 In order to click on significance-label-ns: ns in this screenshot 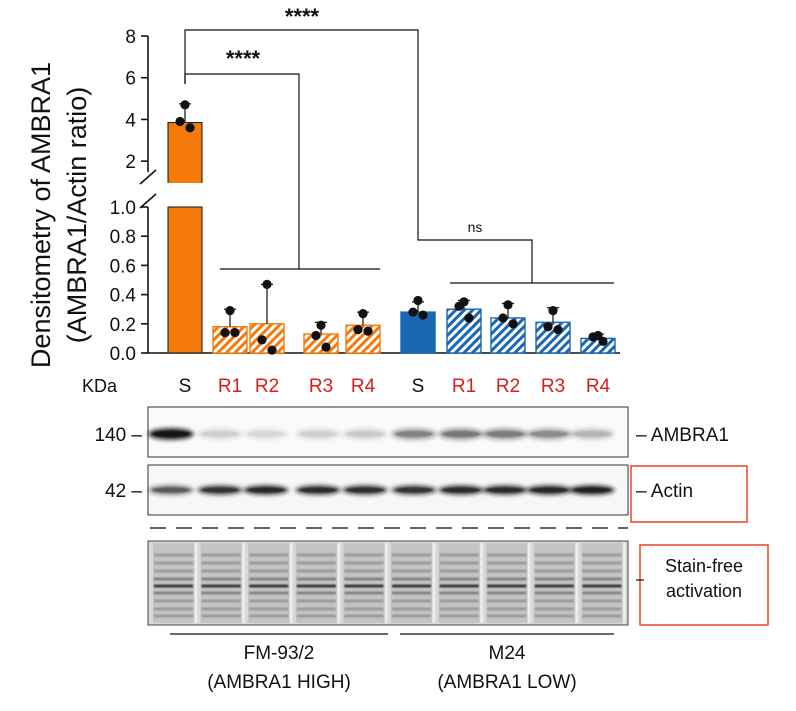, I will do `click(475, 227)`.